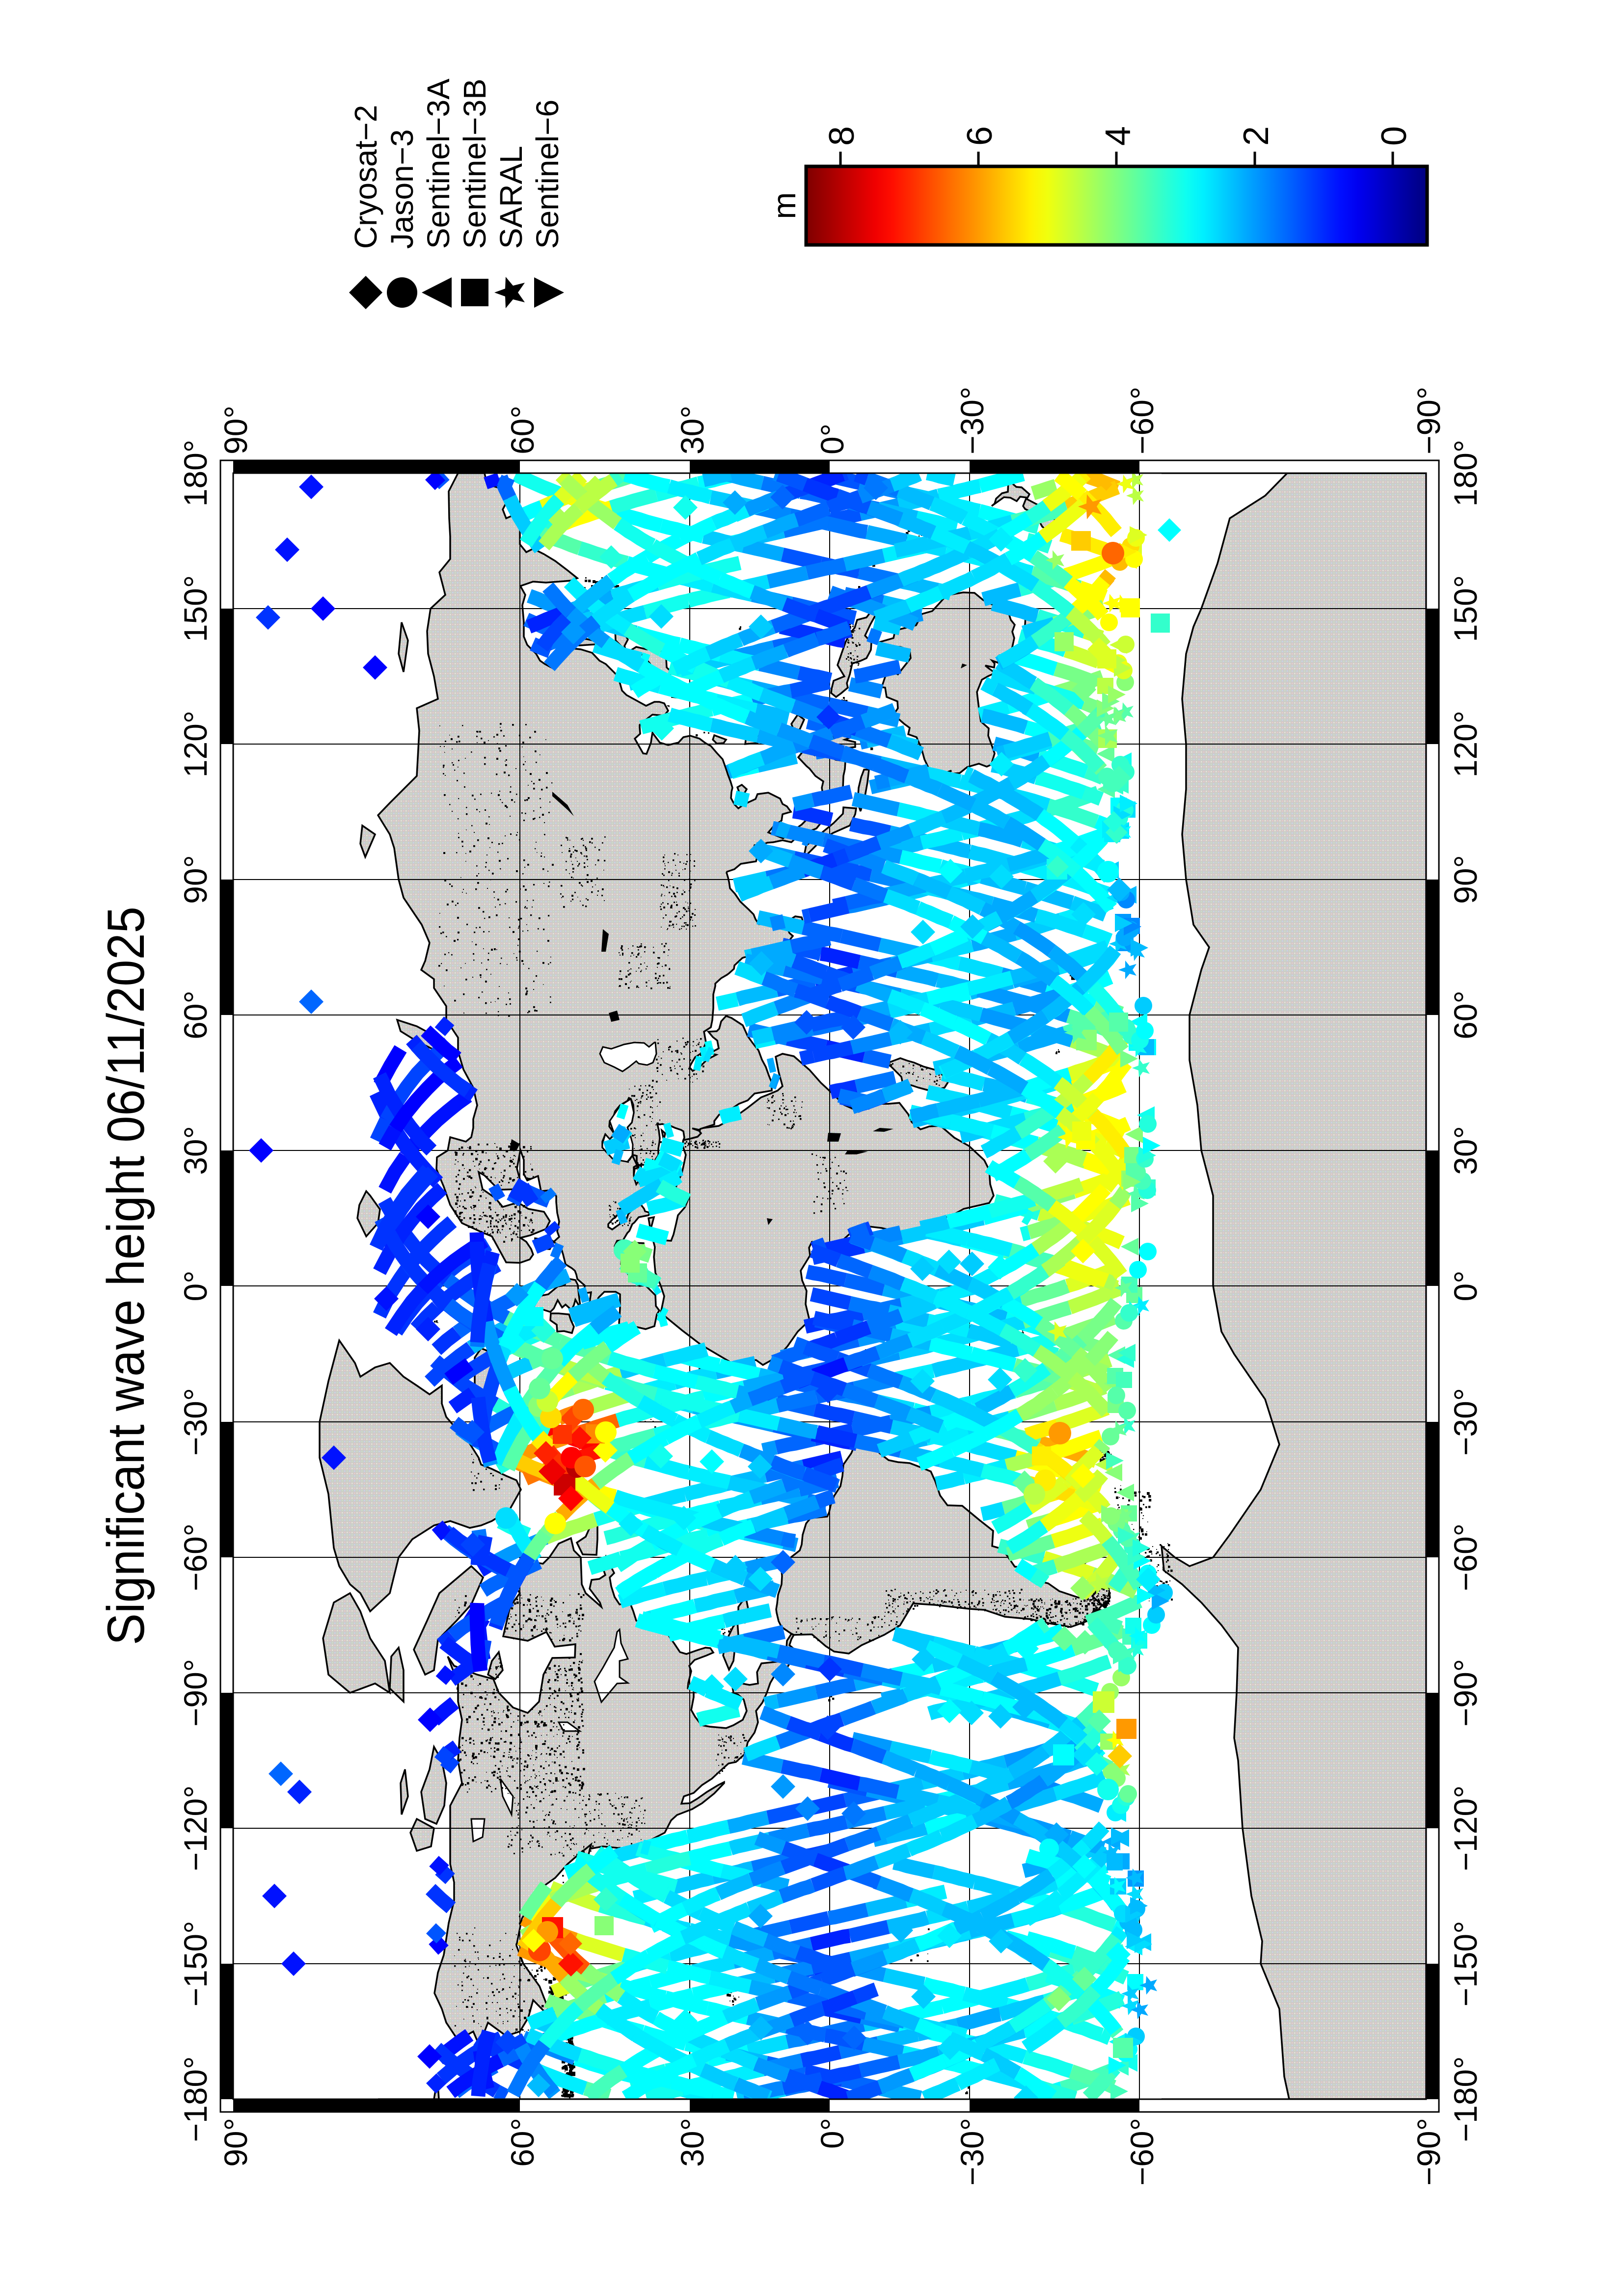  What do you see at coordinates (439, 164) in the screenshot?
I see `svg-text: Sentinel−3A` at bounding box center [439, 164].